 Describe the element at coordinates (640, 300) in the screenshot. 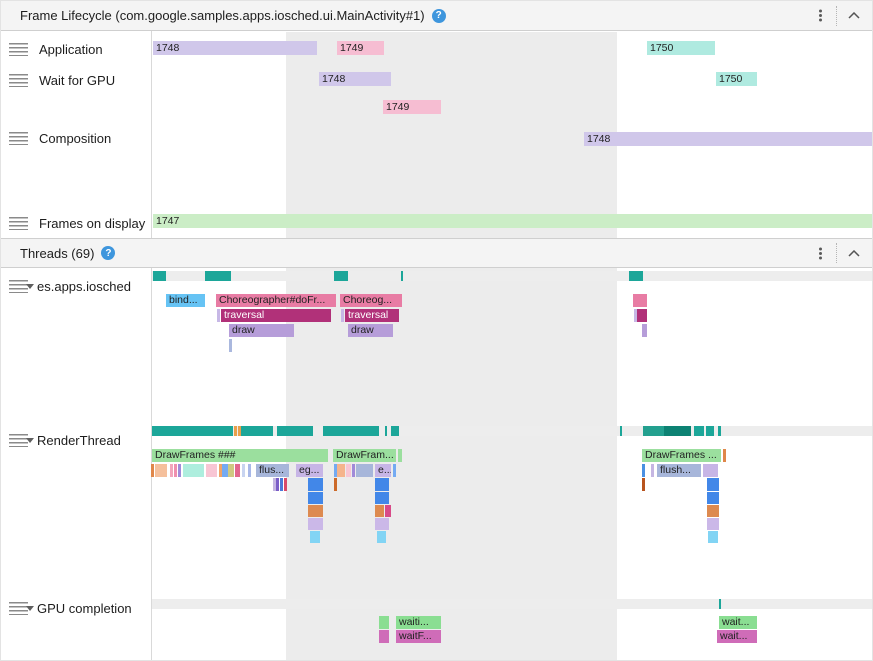

I see `trace-choreographer` at that location.